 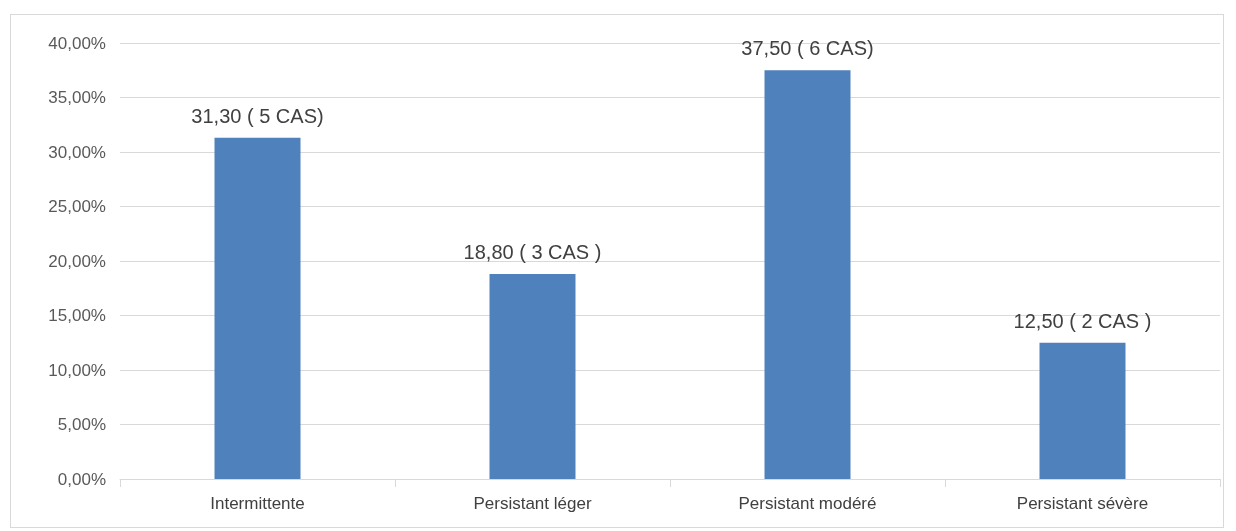 What do you see at coordinates (77, 97) in the screenshot?
I see `y-tick-label: 35,00%` at bounding box center [77, 97].